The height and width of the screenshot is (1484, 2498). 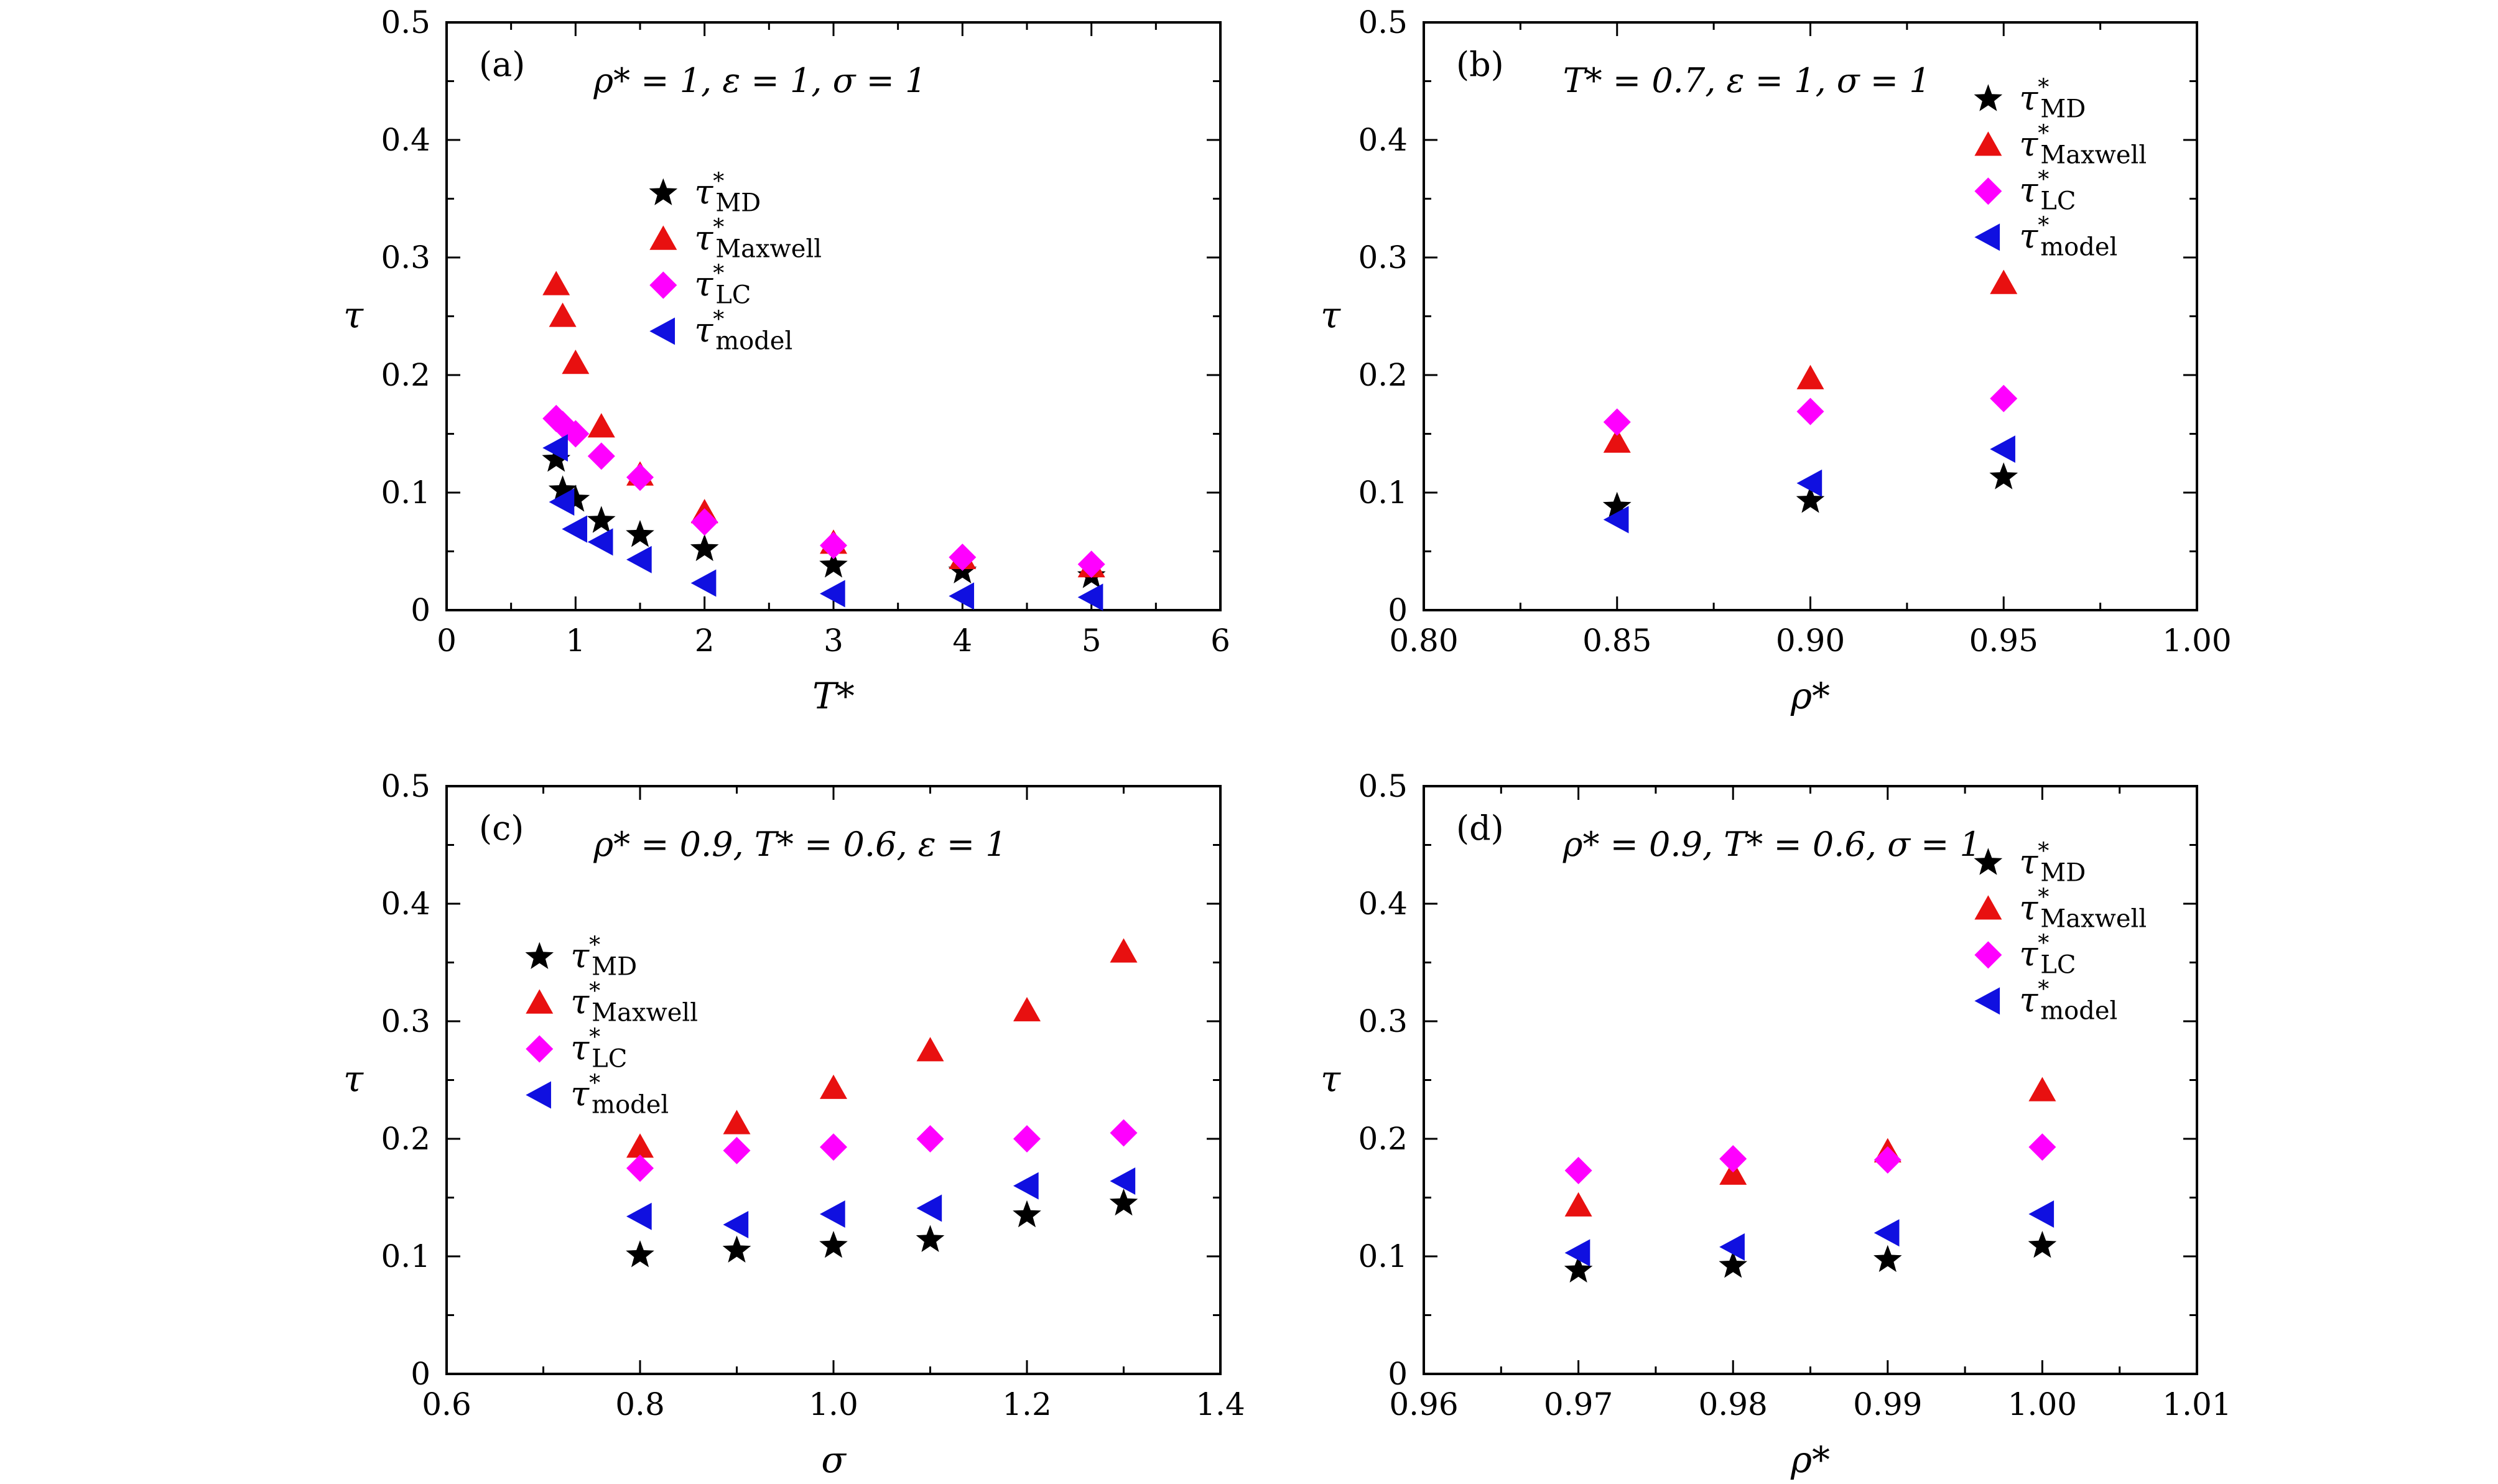 What do you see at coordinates (1398, 1374) in the screenshot?
I see `y-tick-label: 0` at bounding box center [1398, 1374].